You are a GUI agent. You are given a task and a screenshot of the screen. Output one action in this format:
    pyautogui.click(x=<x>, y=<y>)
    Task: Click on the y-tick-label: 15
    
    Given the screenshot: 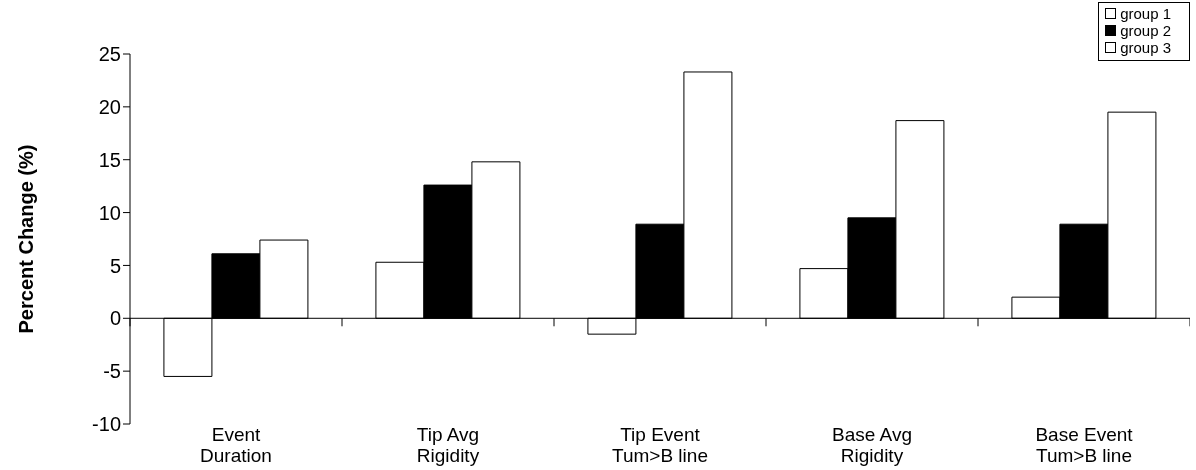 What is the action you would take?
    pyautogui.click(x=109, y=159)
    